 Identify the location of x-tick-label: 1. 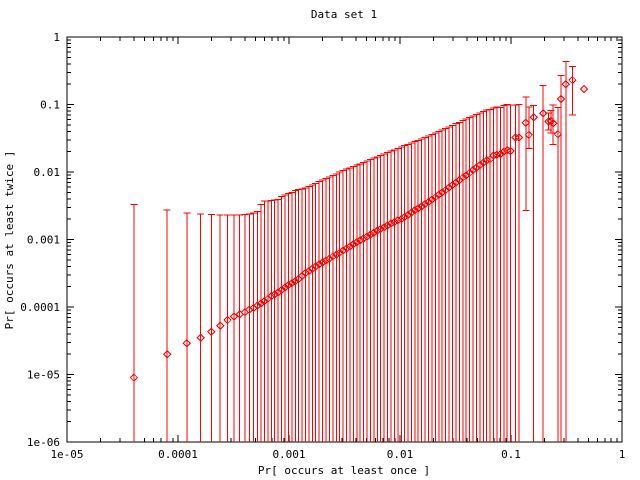
(622, 454).